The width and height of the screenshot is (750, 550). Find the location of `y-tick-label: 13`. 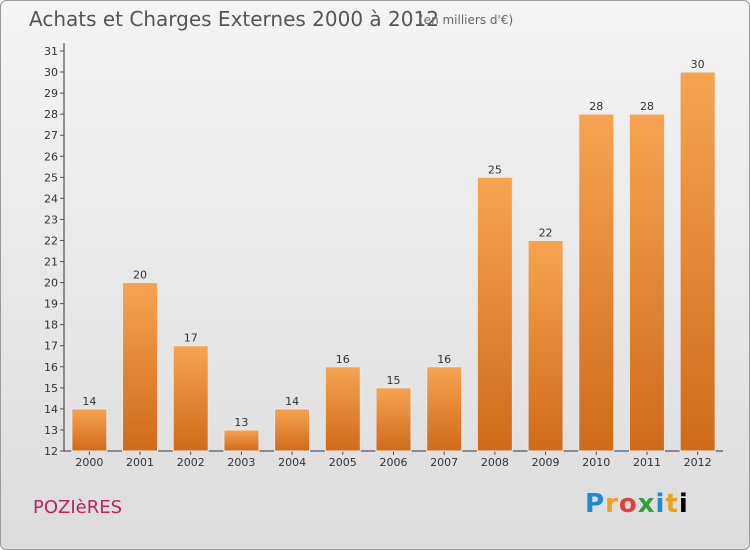

y-tick-label: 13 is located at coordinates (51, 430).